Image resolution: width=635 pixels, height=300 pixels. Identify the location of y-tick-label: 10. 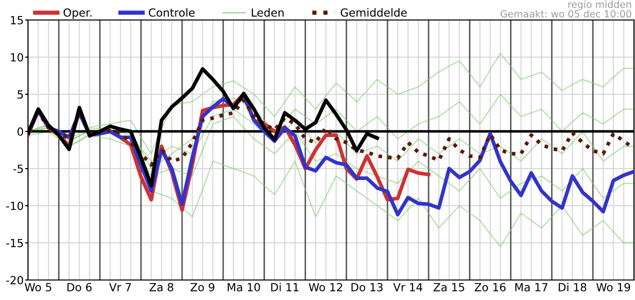
(17, 57).